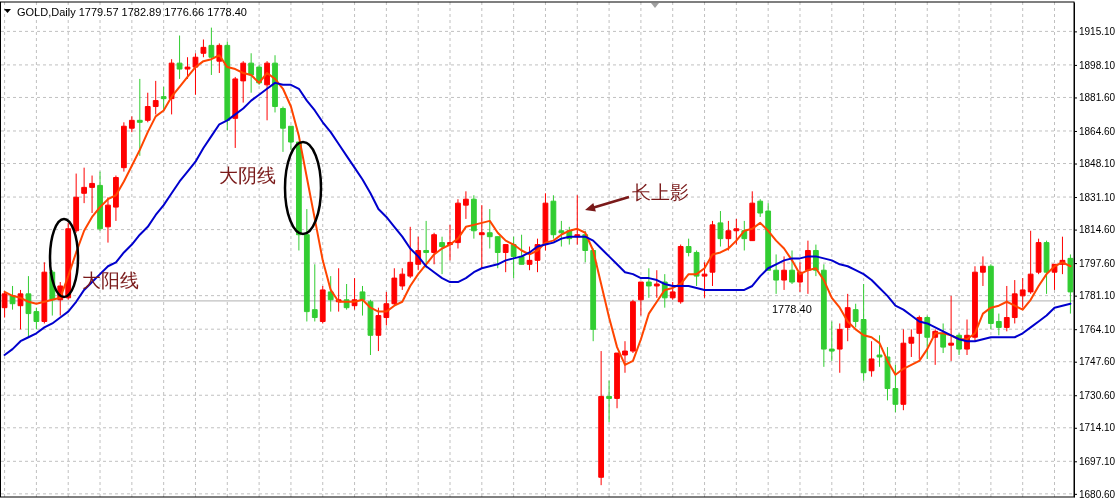 The width and height of the screenshot is (1118, 500). What do you see at coordinates (1097, 362) in the screenshot?
I see `y-tick-label: 1747.60` at bounding box center [1097, 362].